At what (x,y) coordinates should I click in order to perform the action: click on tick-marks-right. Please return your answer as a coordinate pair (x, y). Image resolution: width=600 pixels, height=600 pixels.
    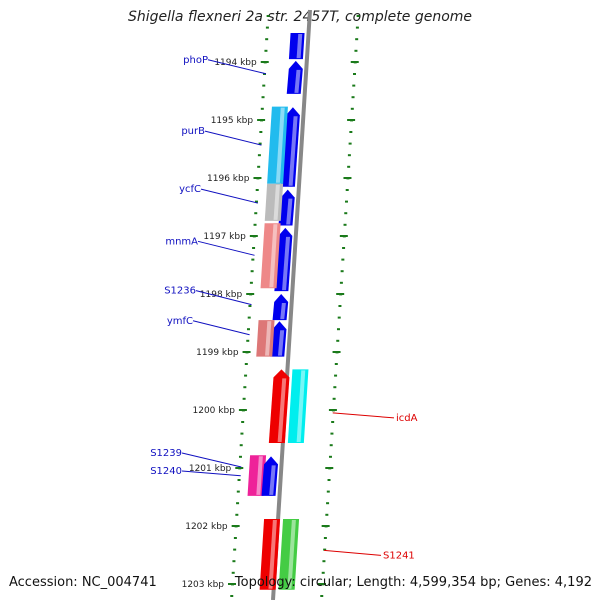
    Looking at the image, I should click on (340, 306).